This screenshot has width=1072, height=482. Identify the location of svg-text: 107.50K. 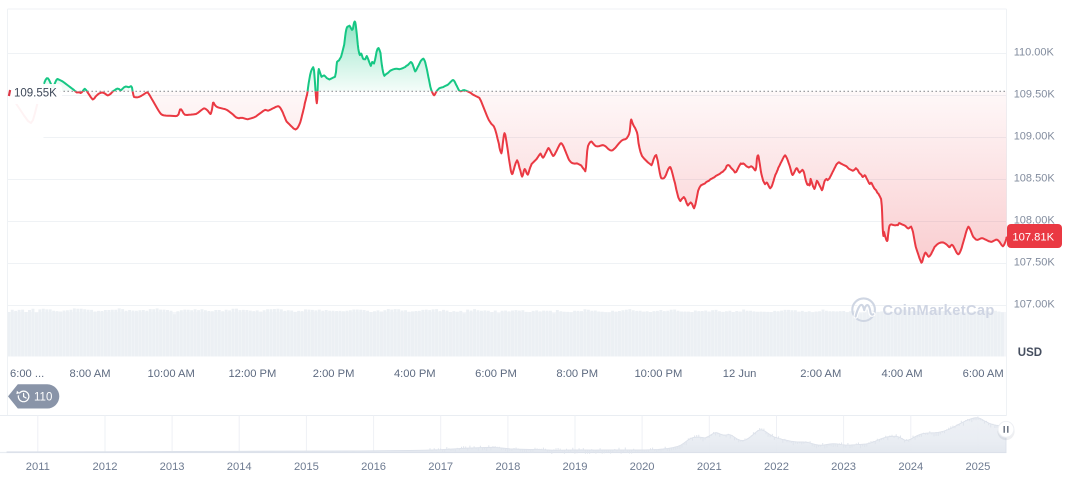
(1035, 262).